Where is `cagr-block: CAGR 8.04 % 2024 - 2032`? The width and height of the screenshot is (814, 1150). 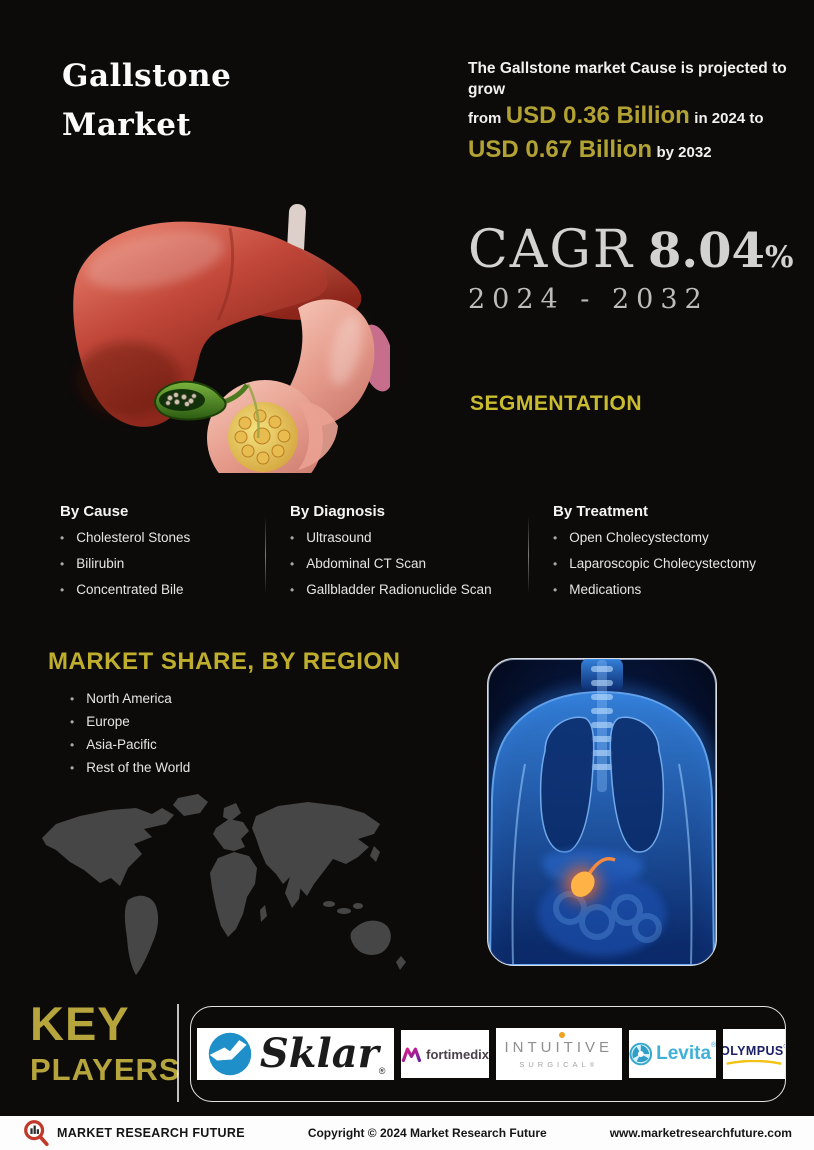
cagr-block: CAGR 8.04 % 2024 - 2032 is located at coordinates (630, 267).